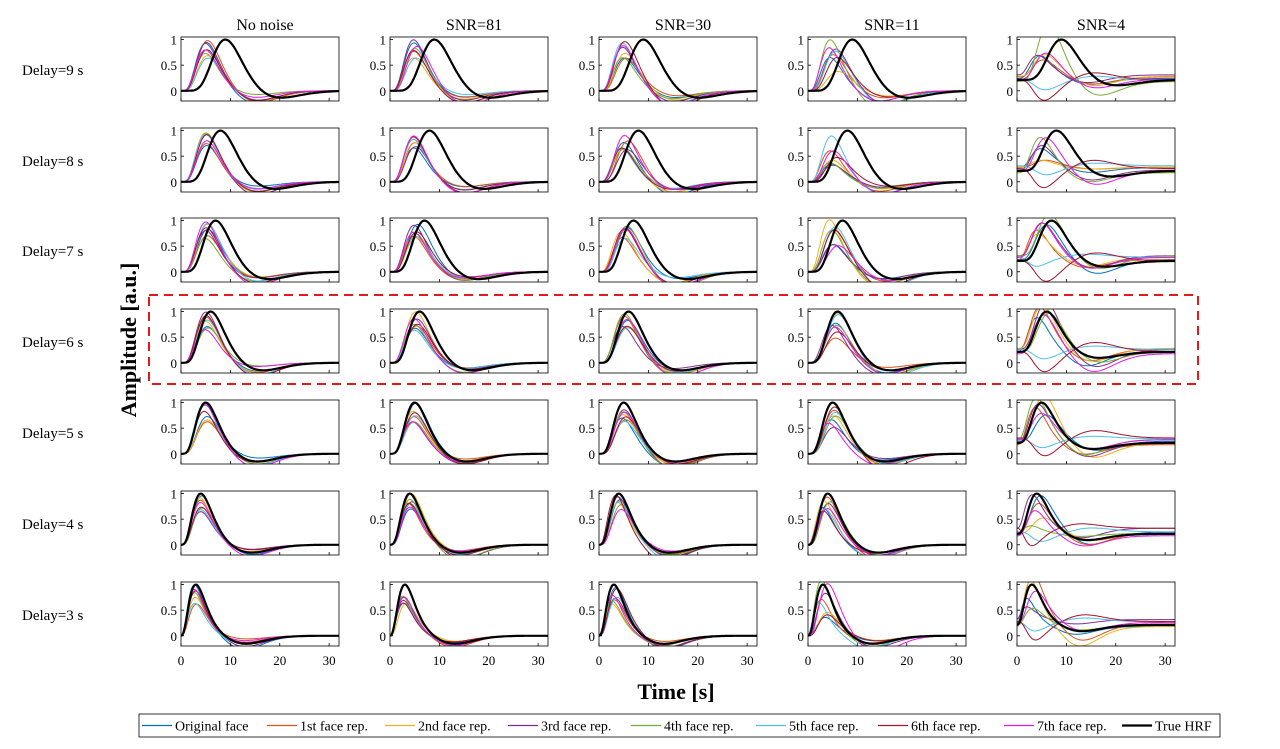  What do you see at coordinates (128, 340) in the screenshot?
I see `y-axis-label: Amplitude [a.u.]` at bounding box center [128, 340].